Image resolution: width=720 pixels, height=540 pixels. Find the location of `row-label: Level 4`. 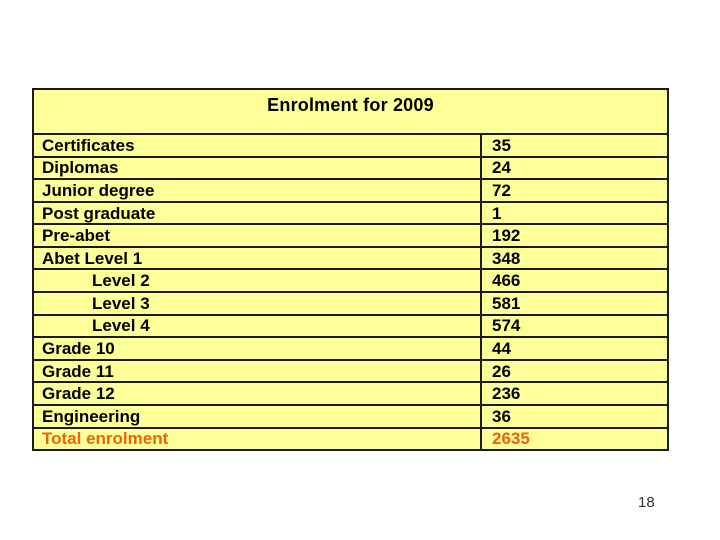

row-label: Level 4 is located at coordinates (258, 326).